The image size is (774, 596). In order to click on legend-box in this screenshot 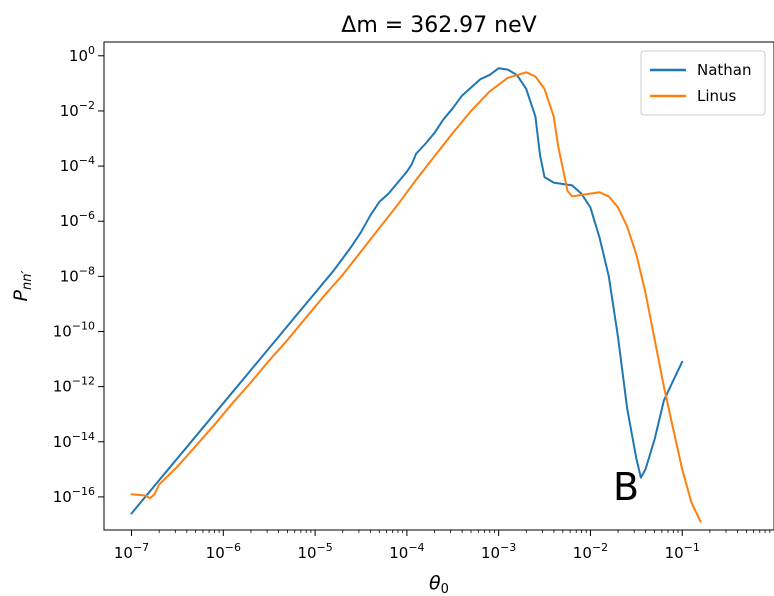, I will do `click(703, 83)`.